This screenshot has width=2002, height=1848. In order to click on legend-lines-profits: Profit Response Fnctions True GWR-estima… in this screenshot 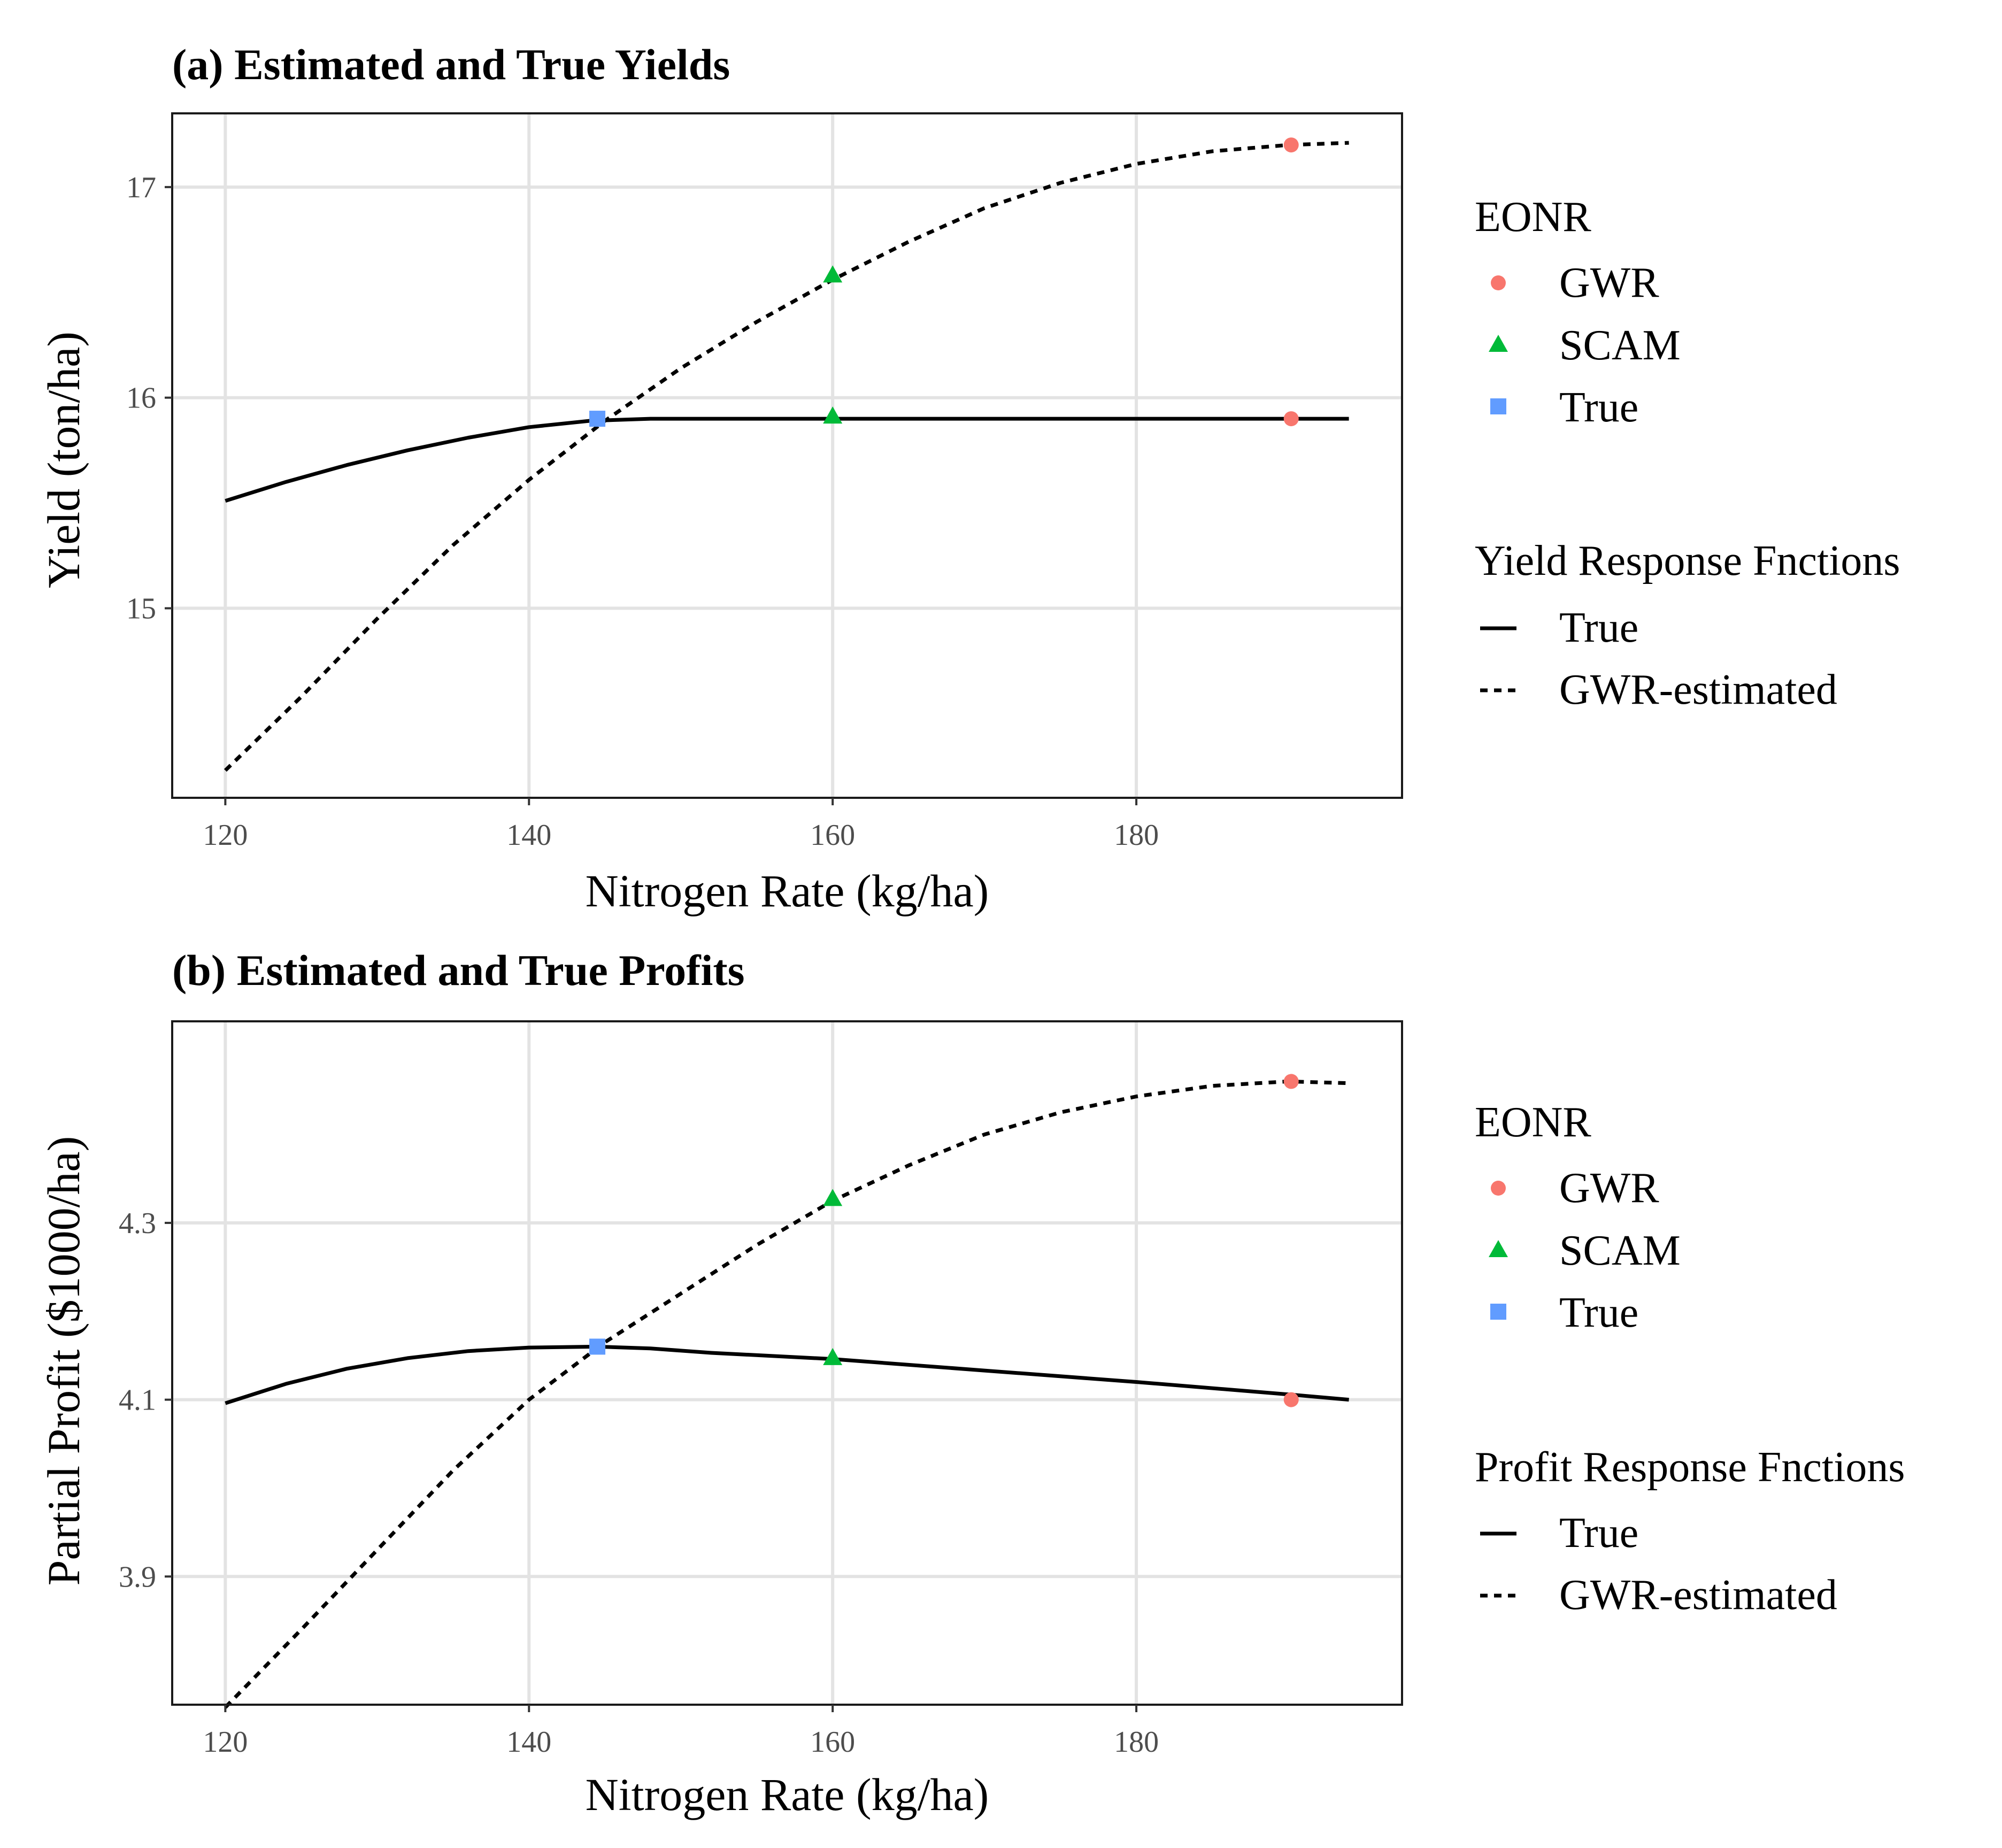, I will do `click(1690, 1531)`.